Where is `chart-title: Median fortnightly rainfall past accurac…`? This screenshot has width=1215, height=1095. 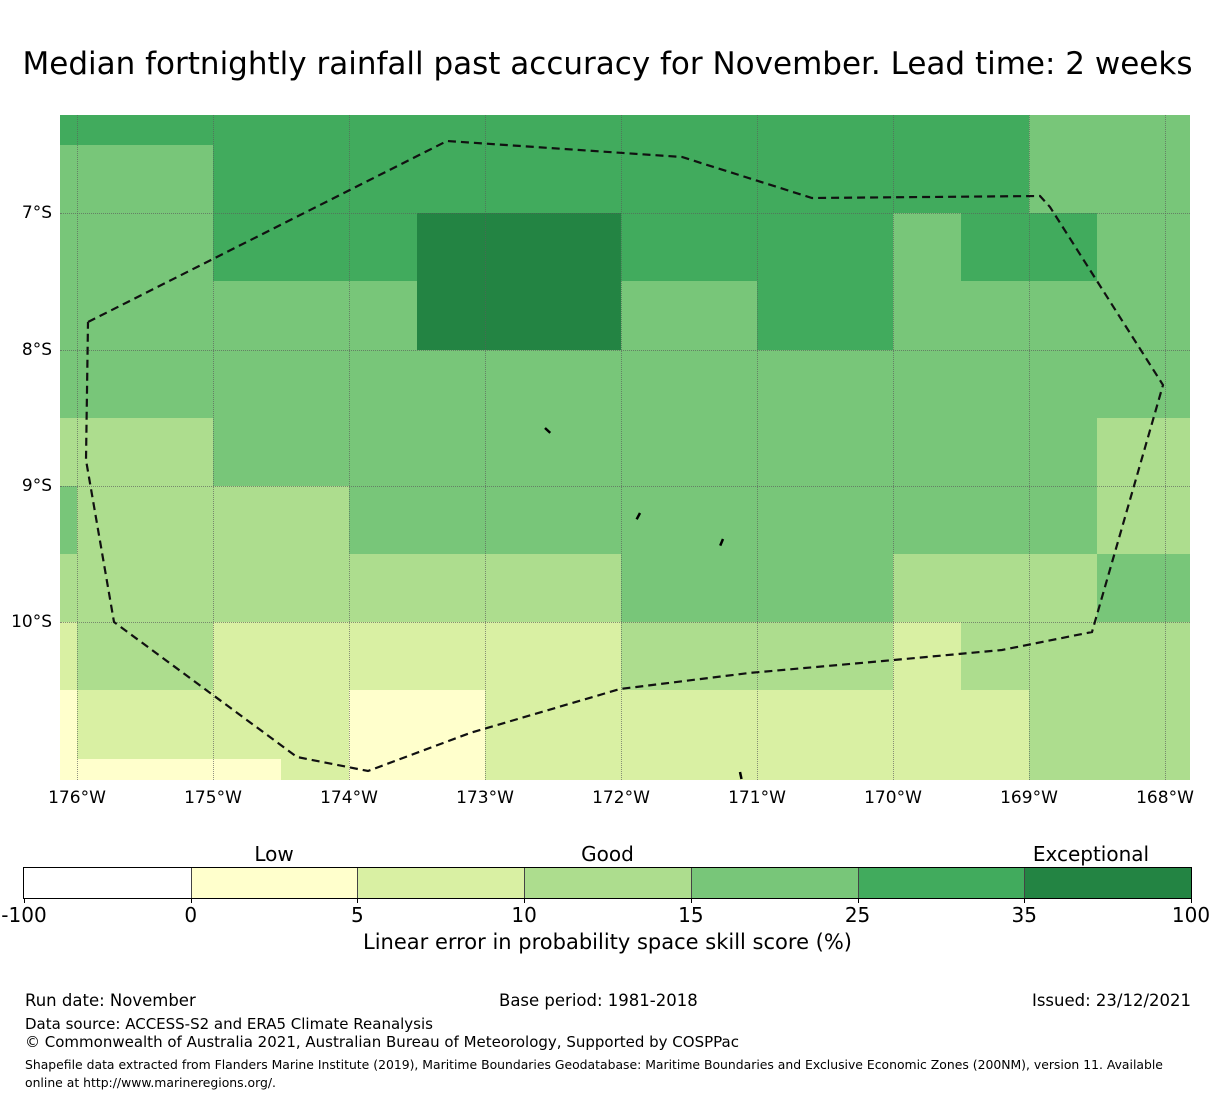
chart-title: Median fortnightly rainfall past accurac… is located at coordinates (607, 64).